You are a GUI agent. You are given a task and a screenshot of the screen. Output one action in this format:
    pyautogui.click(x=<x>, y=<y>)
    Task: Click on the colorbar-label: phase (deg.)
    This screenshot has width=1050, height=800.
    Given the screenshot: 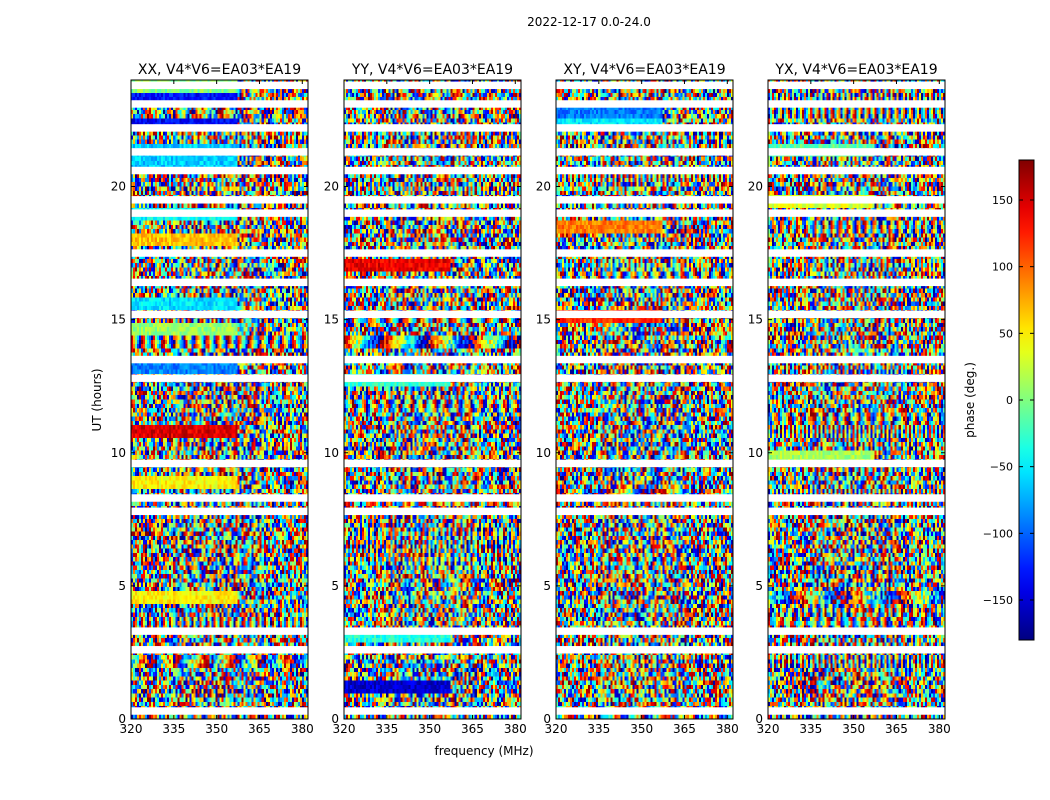 What is the action you would take?
    pyautogui.click(x=970, y=400)
    